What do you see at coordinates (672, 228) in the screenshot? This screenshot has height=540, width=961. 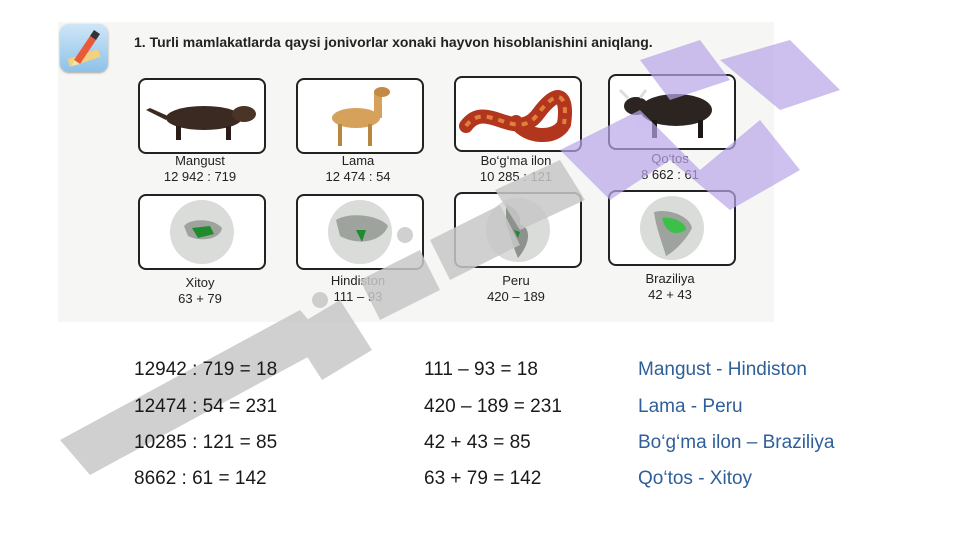 I see `globe-brazil-image` at bounding box center [672, 228].